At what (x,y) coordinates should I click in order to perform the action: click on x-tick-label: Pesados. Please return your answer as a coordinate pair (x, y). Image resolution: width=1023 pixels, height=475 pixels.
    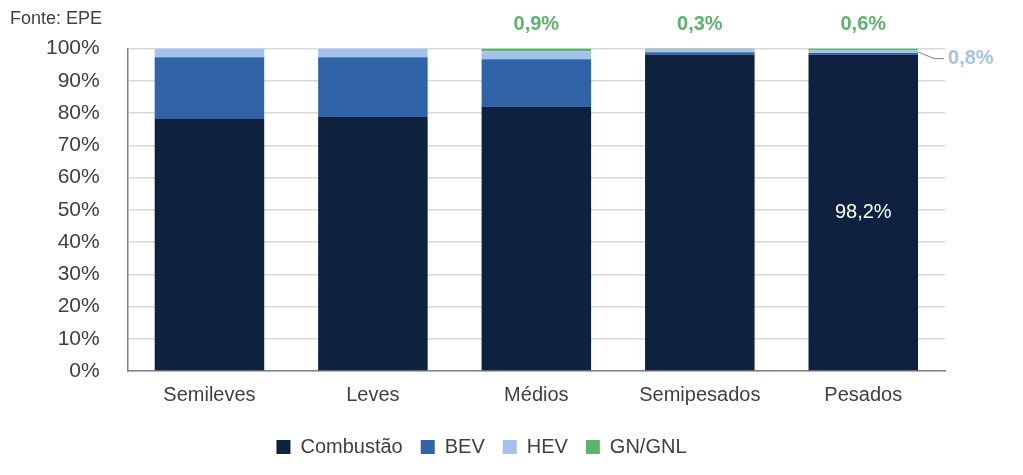
    Looking at the image, I should click on (863, 393).